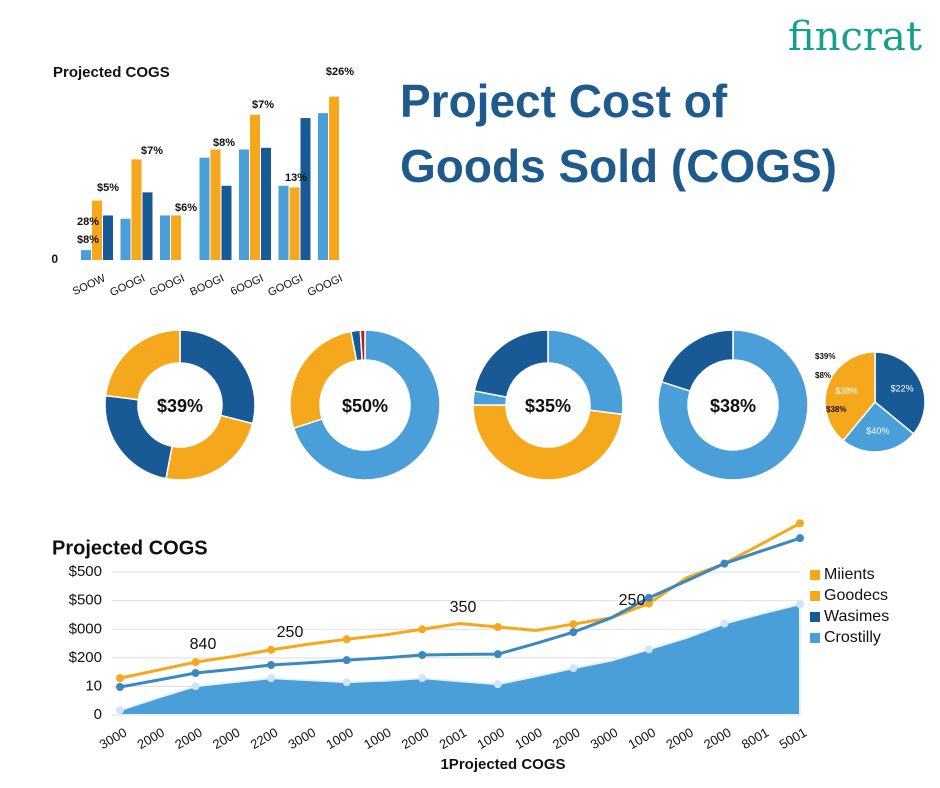 The width and height of the screenshot is (940, 788). I want to click on annotation: $39%, so click(825, 356).